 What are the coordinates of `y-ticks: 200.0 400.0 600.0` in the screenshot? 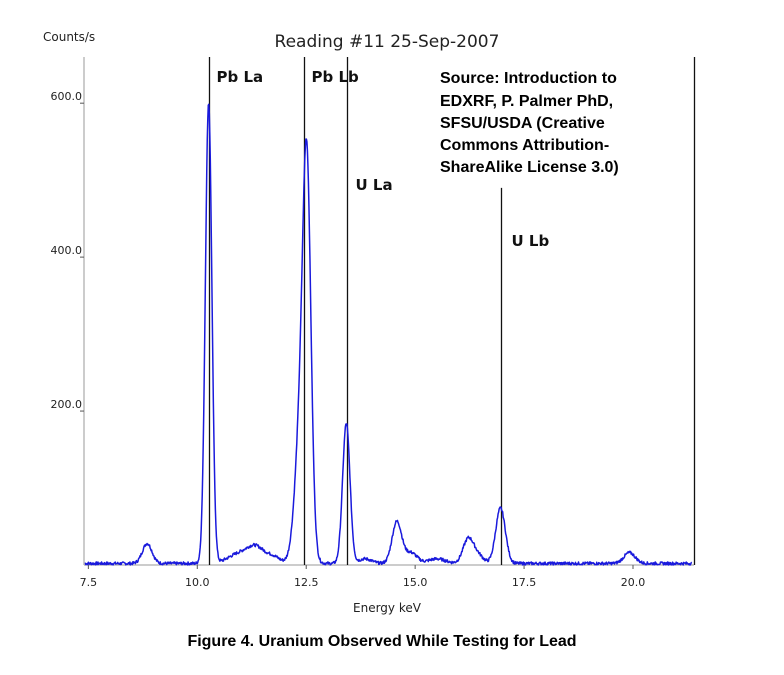 It's located at (67, 251).